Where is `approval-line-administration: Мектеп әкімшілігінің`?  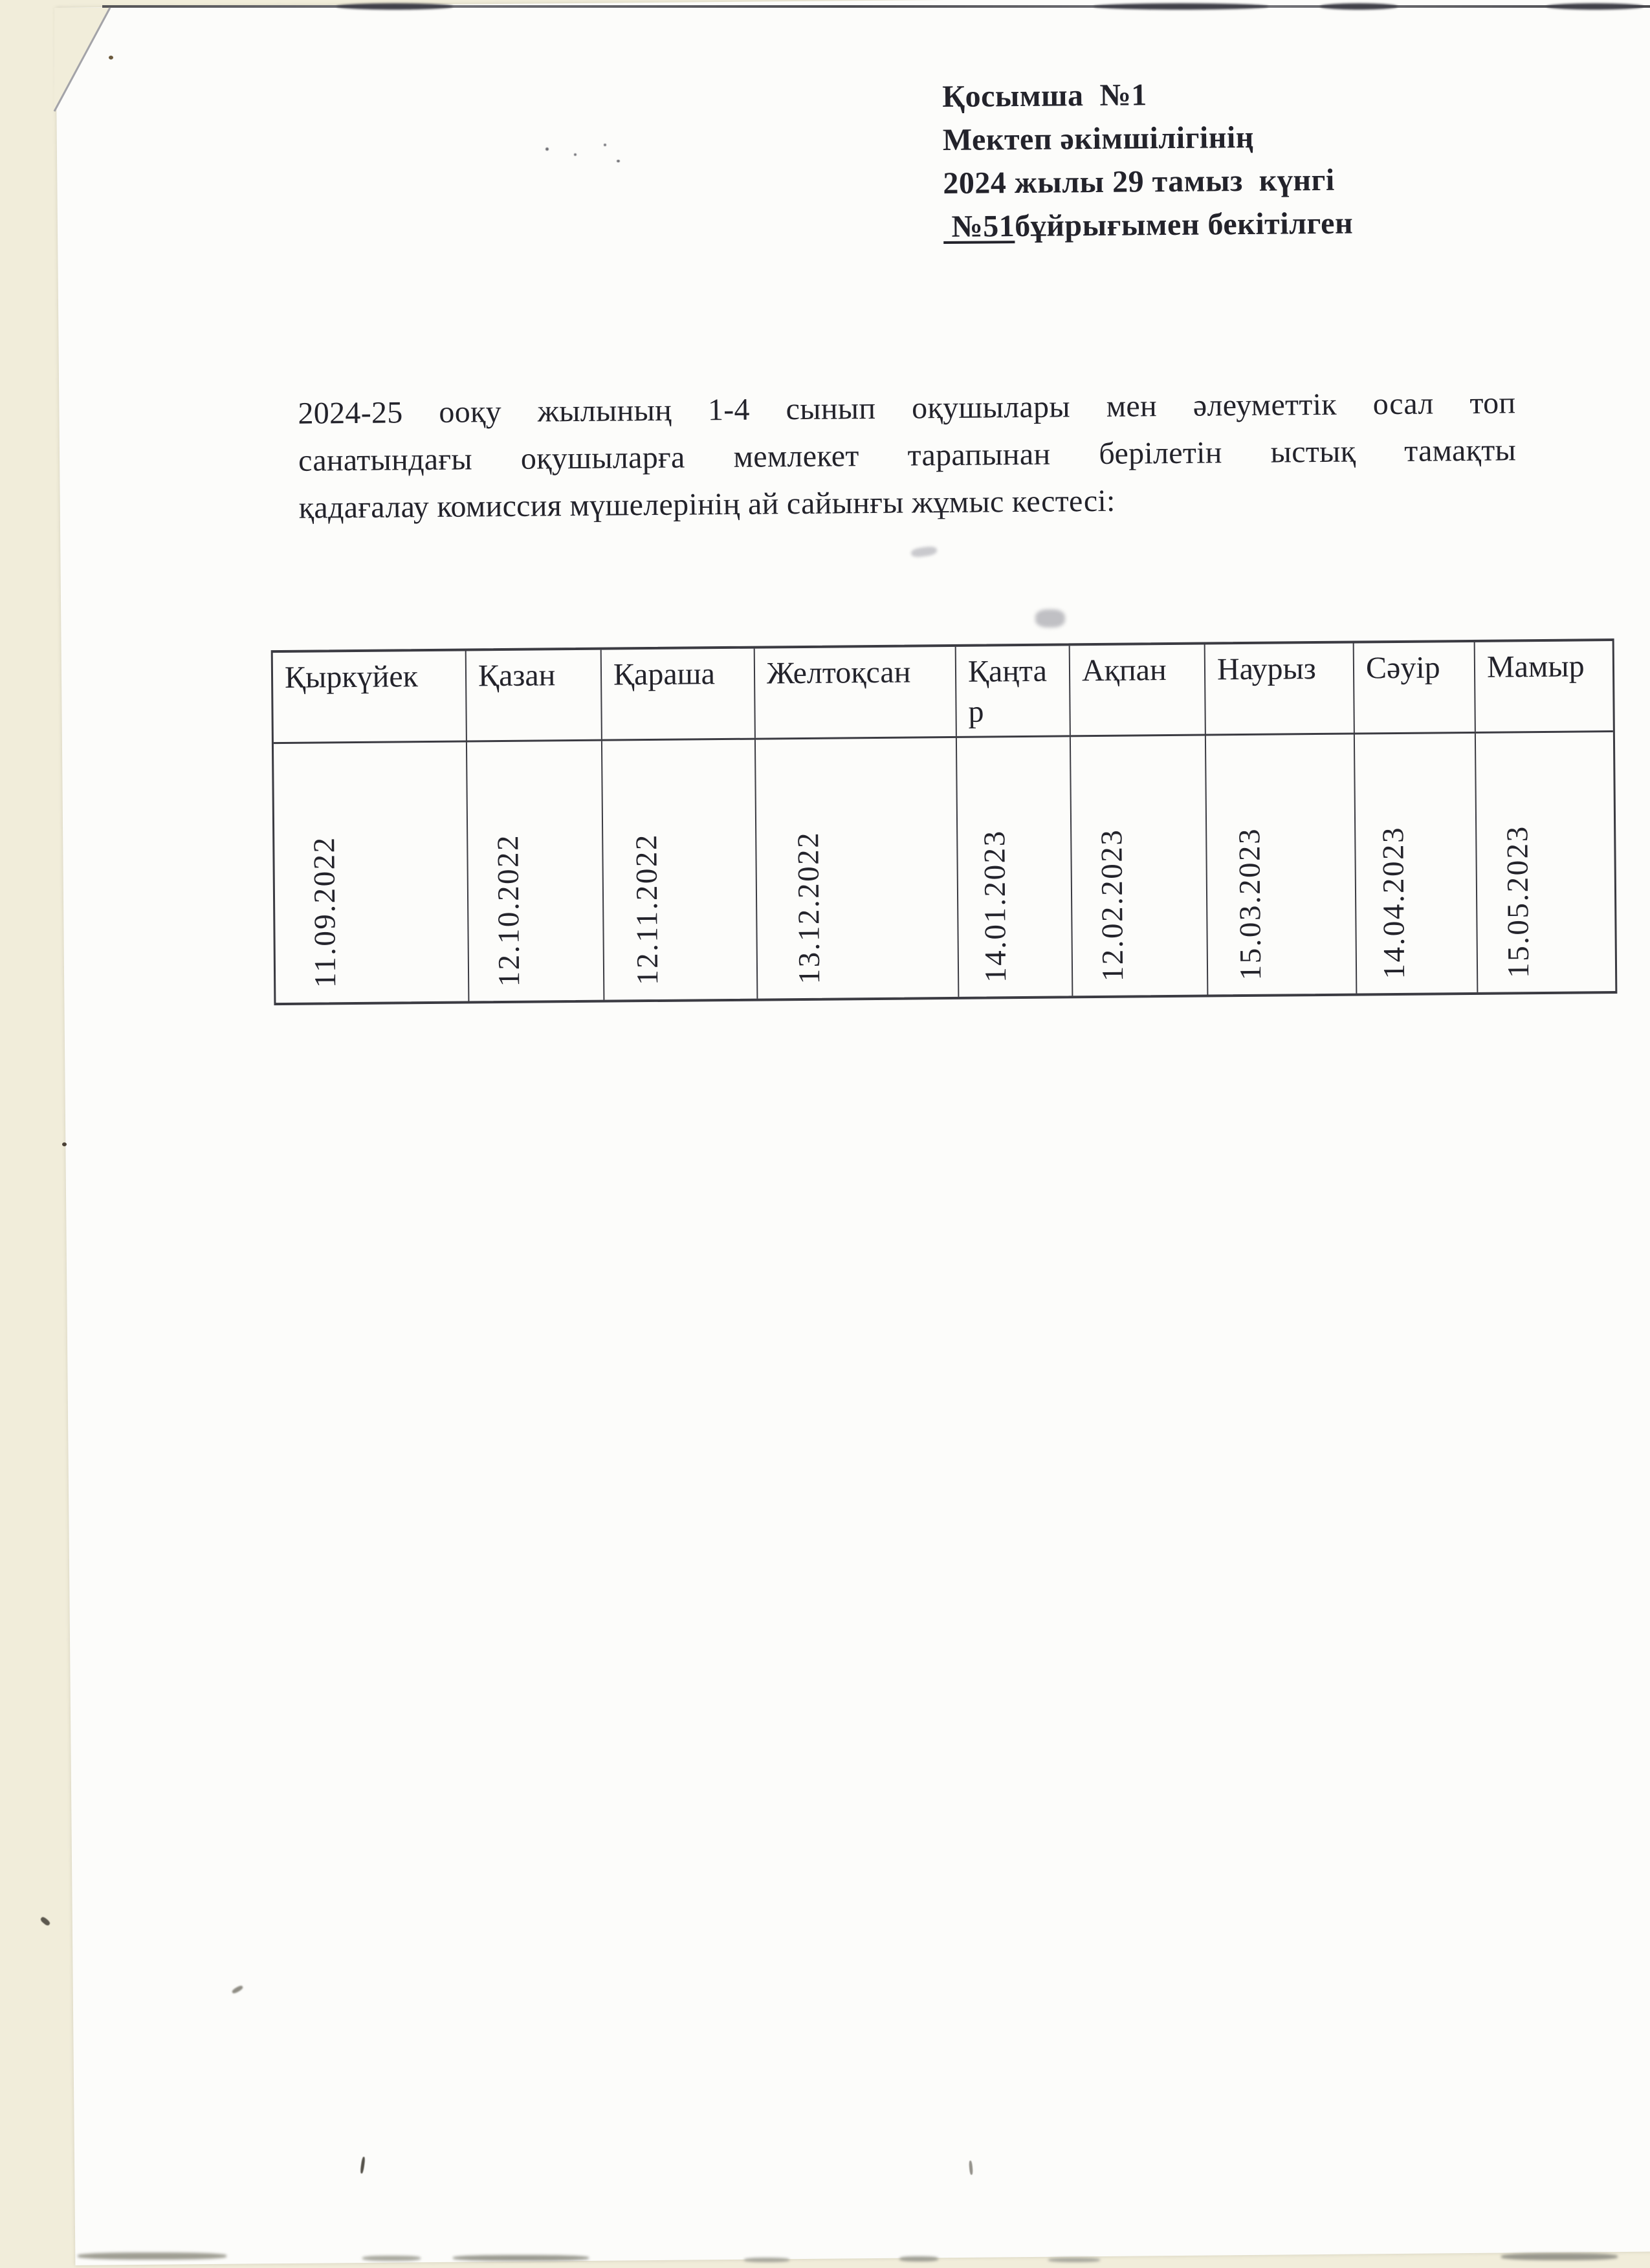 approval-line-administration: Мектеп әкімшілігінің is located at coordinates (1098, 139).